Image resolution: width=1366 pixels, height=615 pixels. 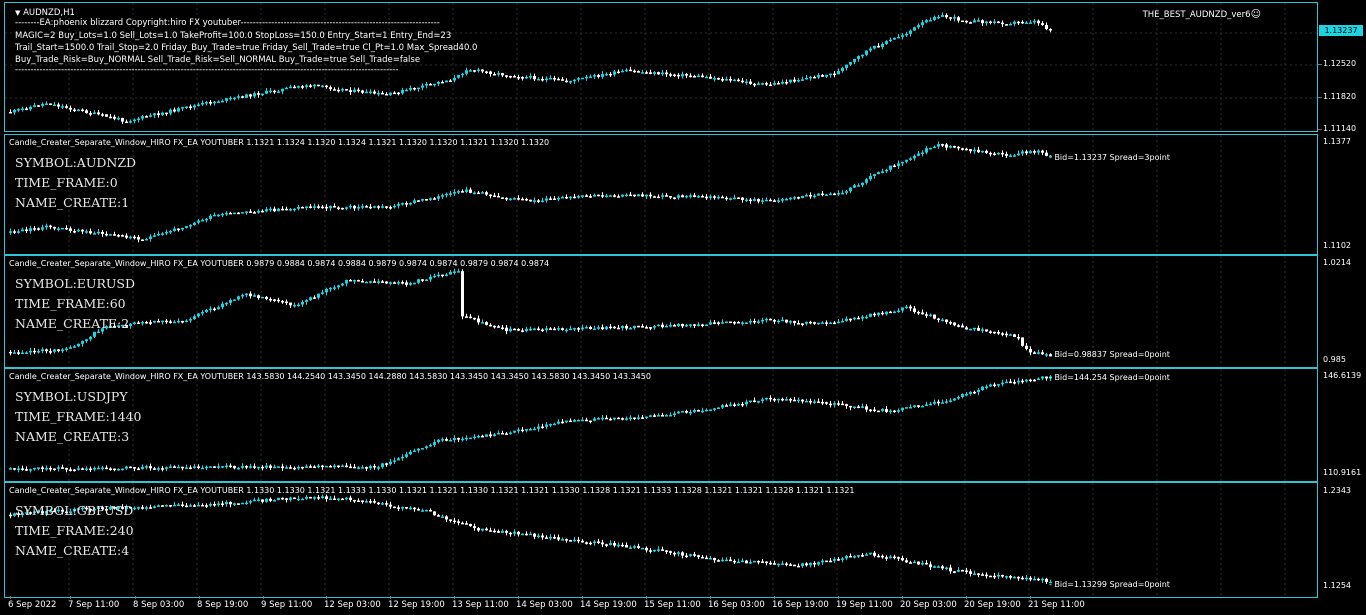 What do you see at coordinates (94, 605) in the screenshot?
I see `time-label: 7 Sep 11:00` at bounding box center [94, 605].